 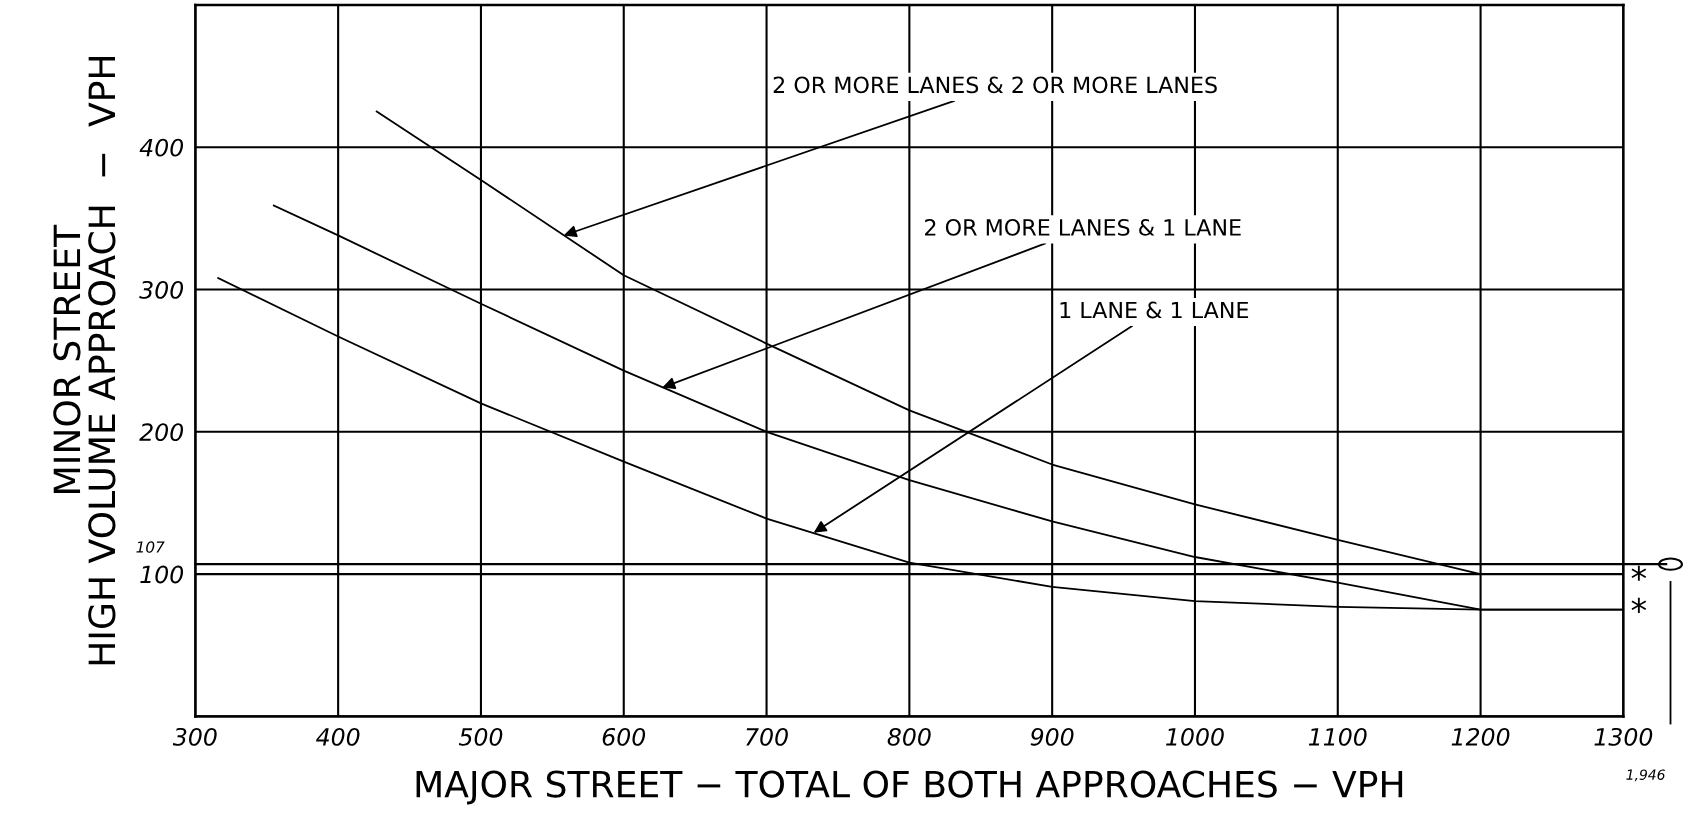 What do you see at coordinates (1195, 736) in the screenshot?
I see `x-tick-label: 1000` at bounding box center [1195, 736].